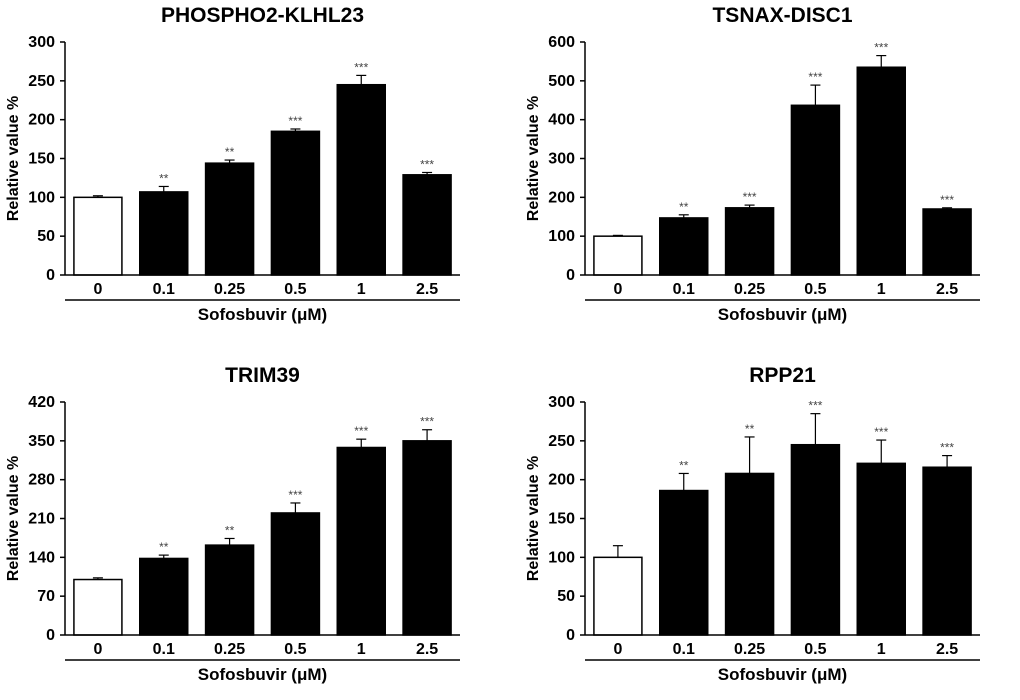 The image size is (1020, 700). Describe the element at coordinates (46, 236) in the screenshot. I see `y-tick-label: 50` at that location.